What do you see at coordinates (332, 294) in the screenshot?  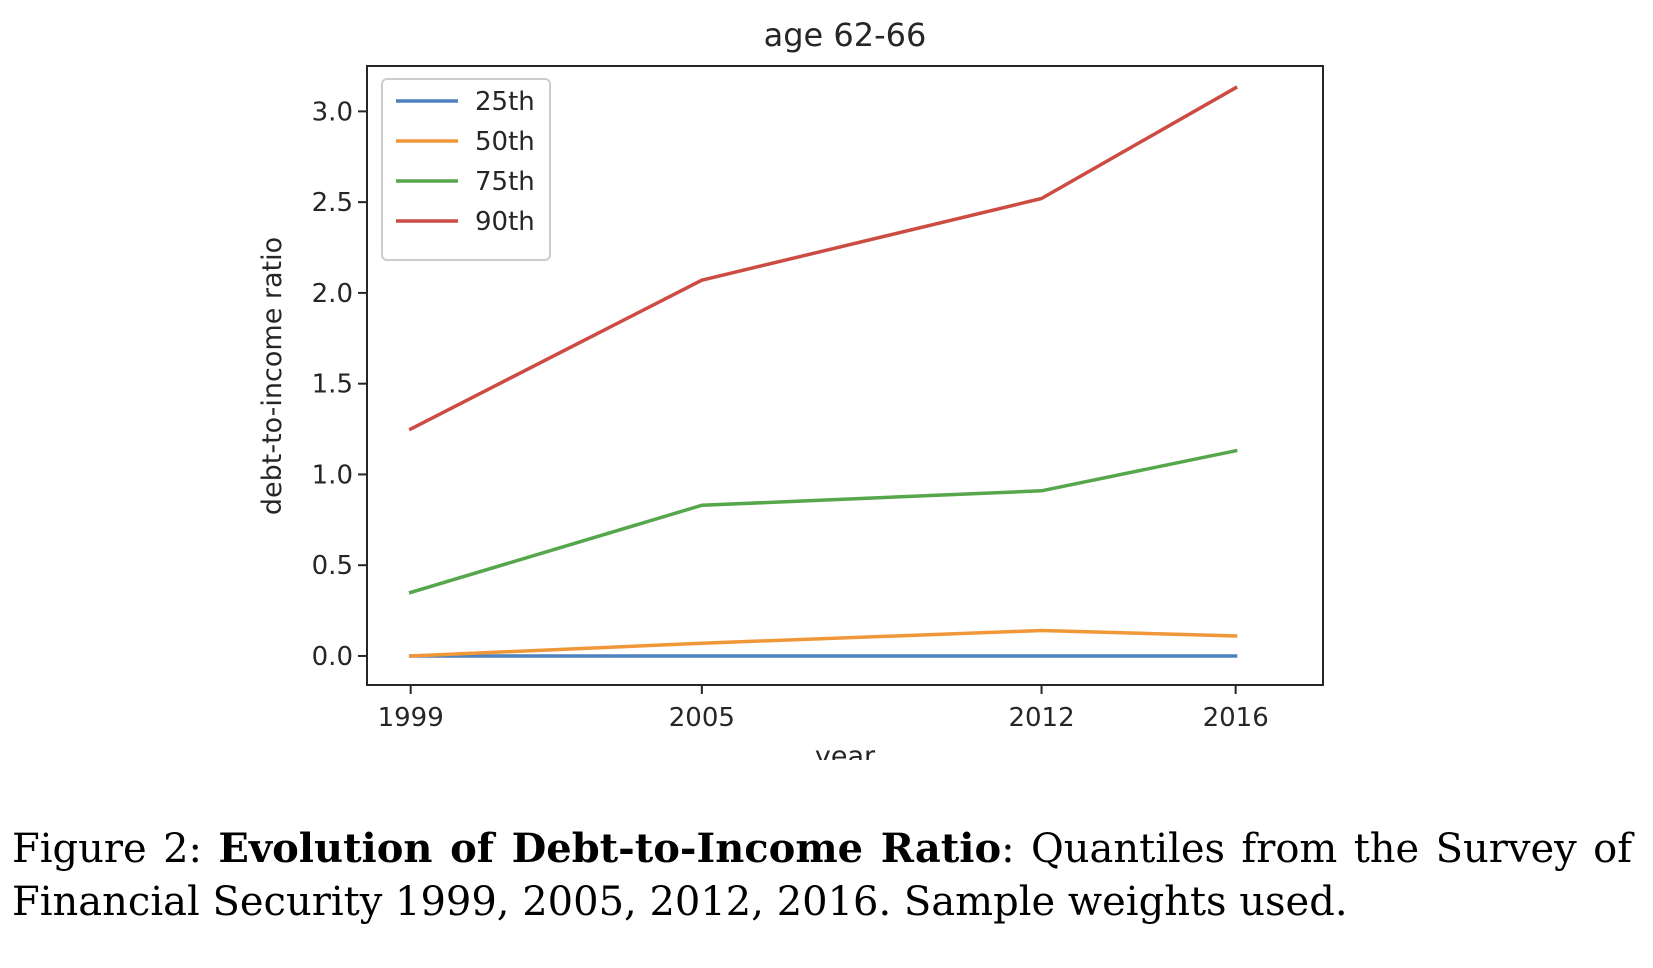 I see `y-tick-label: 2.0` at bounding box center [332, 294].